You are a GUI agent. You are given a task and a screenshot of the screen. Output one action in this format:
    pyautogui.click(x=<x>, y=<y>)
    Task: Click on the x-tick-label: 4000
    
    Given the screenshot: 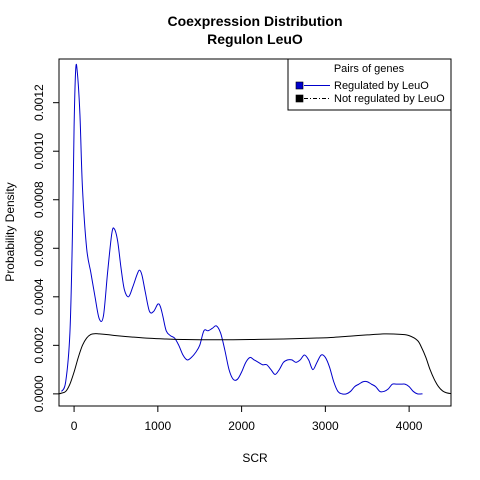 What is the action you would take?
    pyautogui.click(x=409, y=426)
    